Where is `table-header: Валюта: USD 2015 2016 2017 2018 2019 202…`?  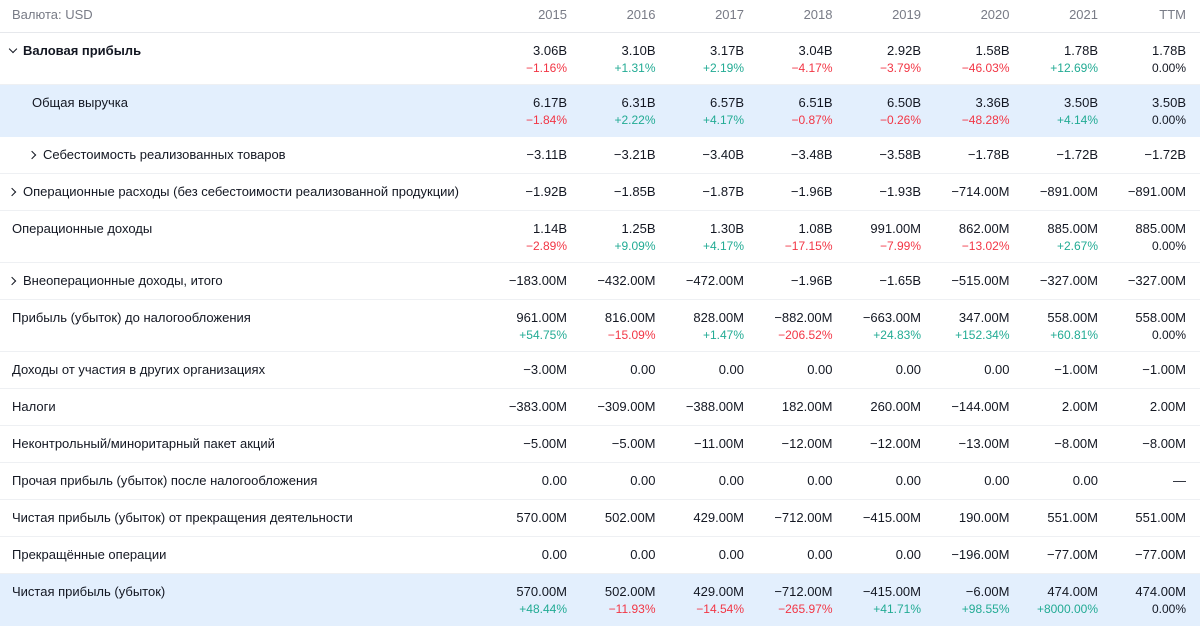
table-header: Валюта: USD 2015 2016 2017 2018 2019 202… is located at coordinates (600, 16).